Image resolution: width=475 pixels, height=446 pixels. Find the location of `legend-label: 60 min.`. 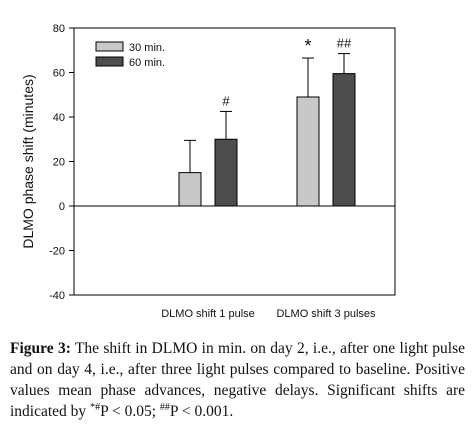

legend-label: 60 min. is located at coordinates (147, 63).